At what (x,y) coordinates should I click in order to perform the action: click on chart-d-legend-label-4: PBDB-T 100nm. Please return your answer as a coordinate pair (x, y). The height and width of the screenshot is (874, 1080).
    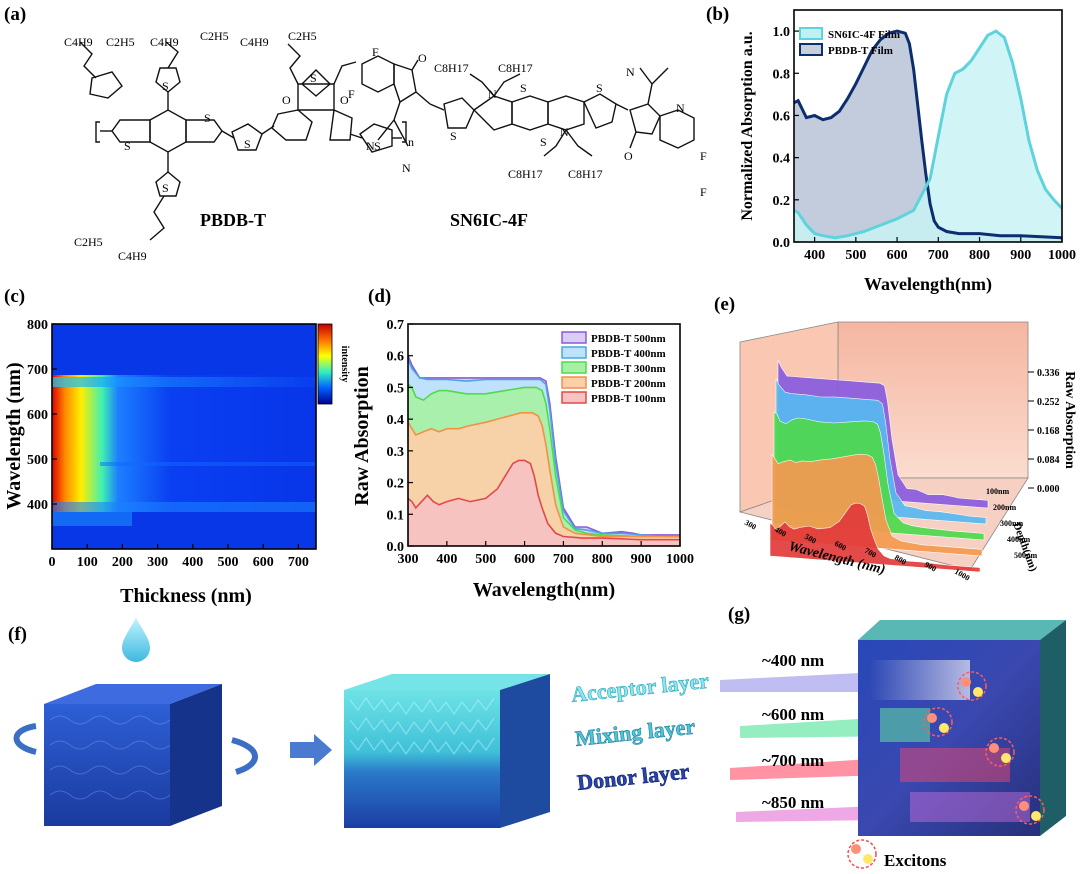
    Looking at the image, I should click on (628, 399).